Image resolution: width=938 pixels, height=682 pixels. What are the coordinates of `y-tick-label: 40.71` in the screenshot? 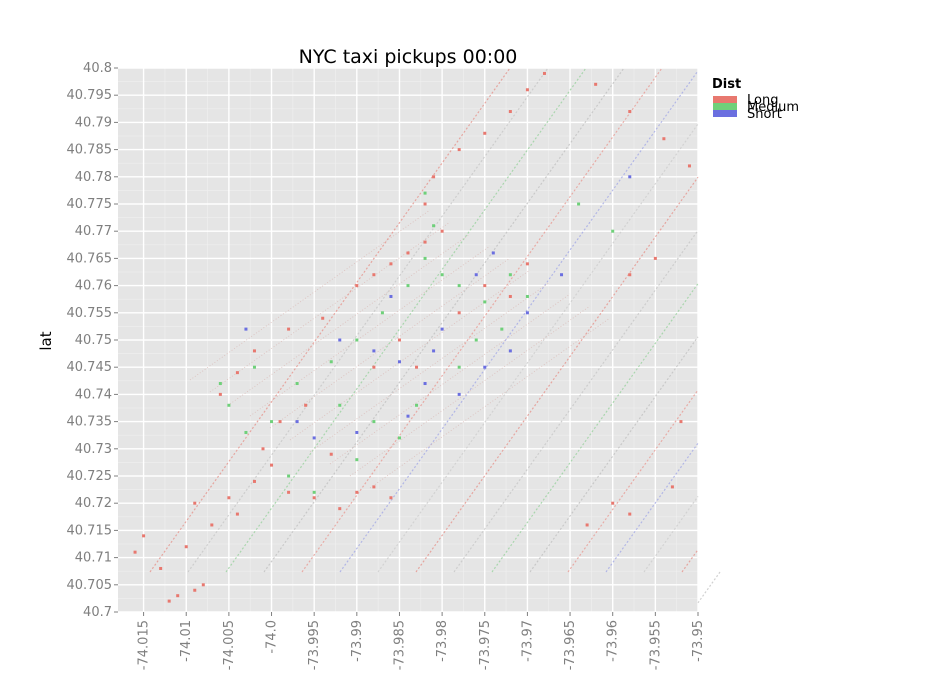 It's located at (93, 558).